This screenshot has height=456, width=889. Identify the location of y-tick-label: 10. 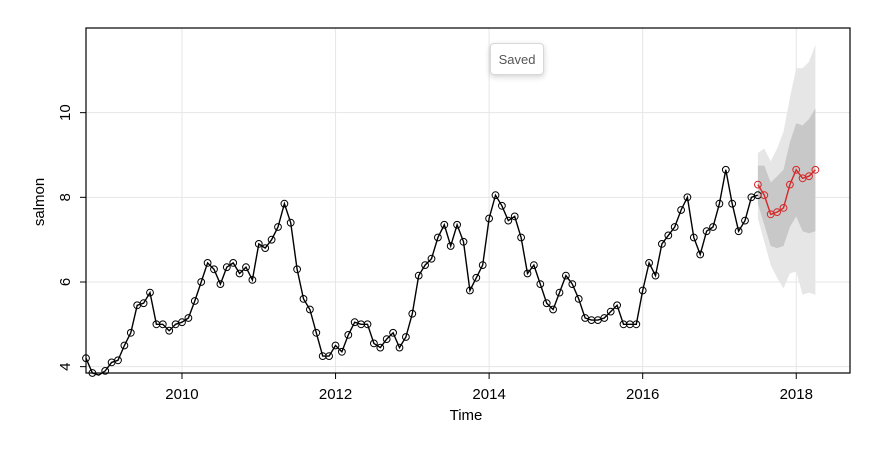
(65, 112).